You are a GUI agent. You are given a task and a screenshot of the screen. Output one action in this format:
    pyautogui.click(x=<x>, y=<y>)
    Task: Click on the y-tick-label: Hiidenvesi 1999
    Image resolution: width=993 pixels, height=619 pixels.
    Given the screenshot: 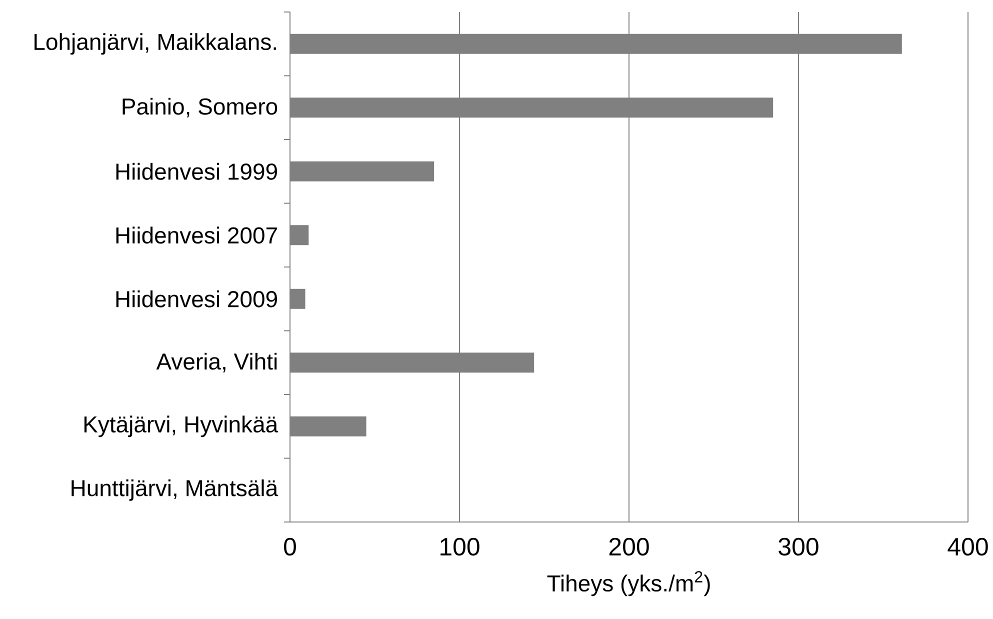 What is the action you would take?
    pyautogui.click(x=196, y=171)
    